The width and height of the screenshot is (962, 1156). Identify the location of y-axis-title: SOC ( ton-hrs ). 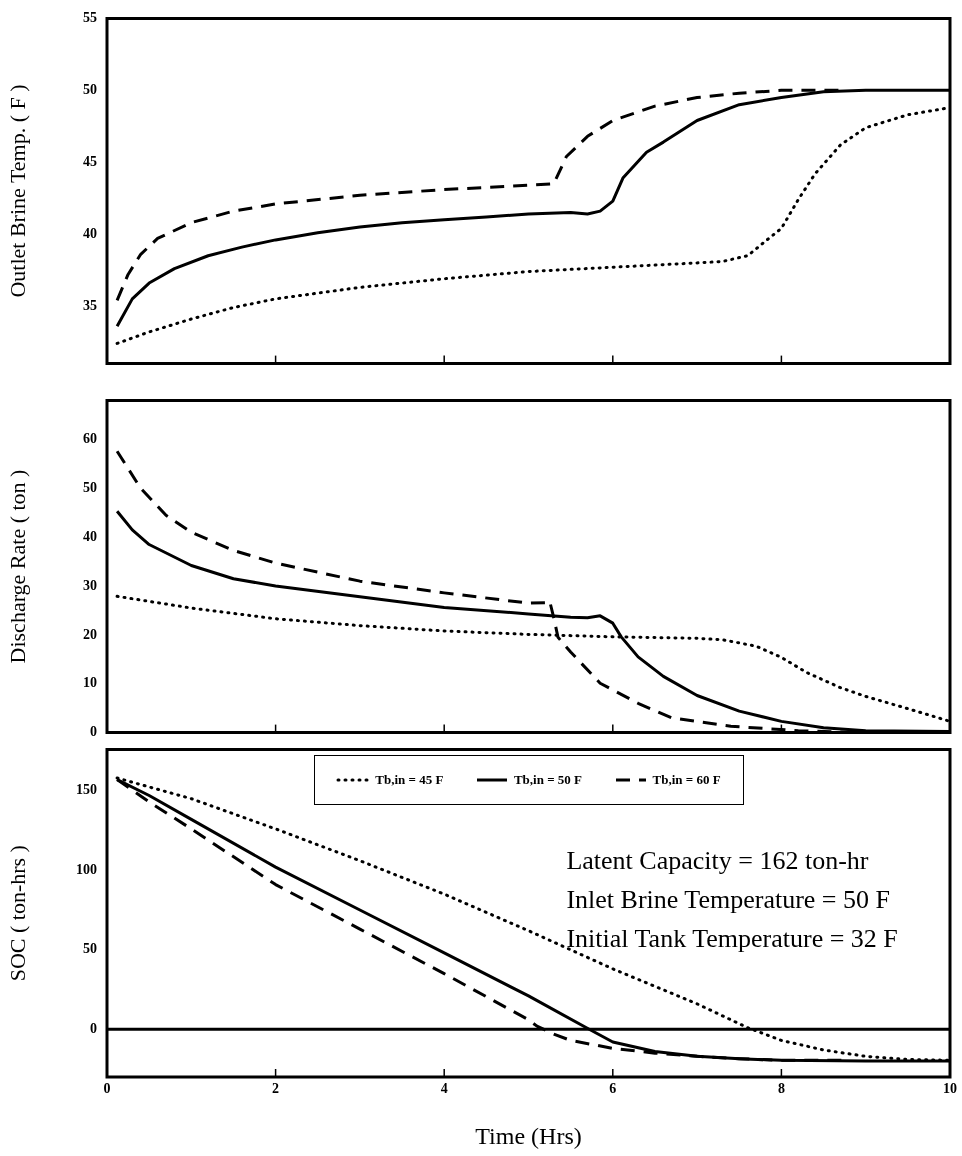
(17, 913).